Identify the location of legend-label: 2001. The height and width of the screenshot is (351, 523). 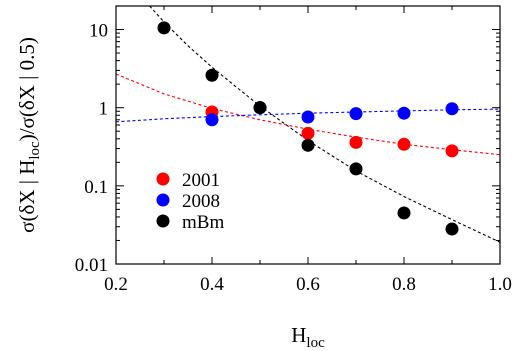
(201, 180).